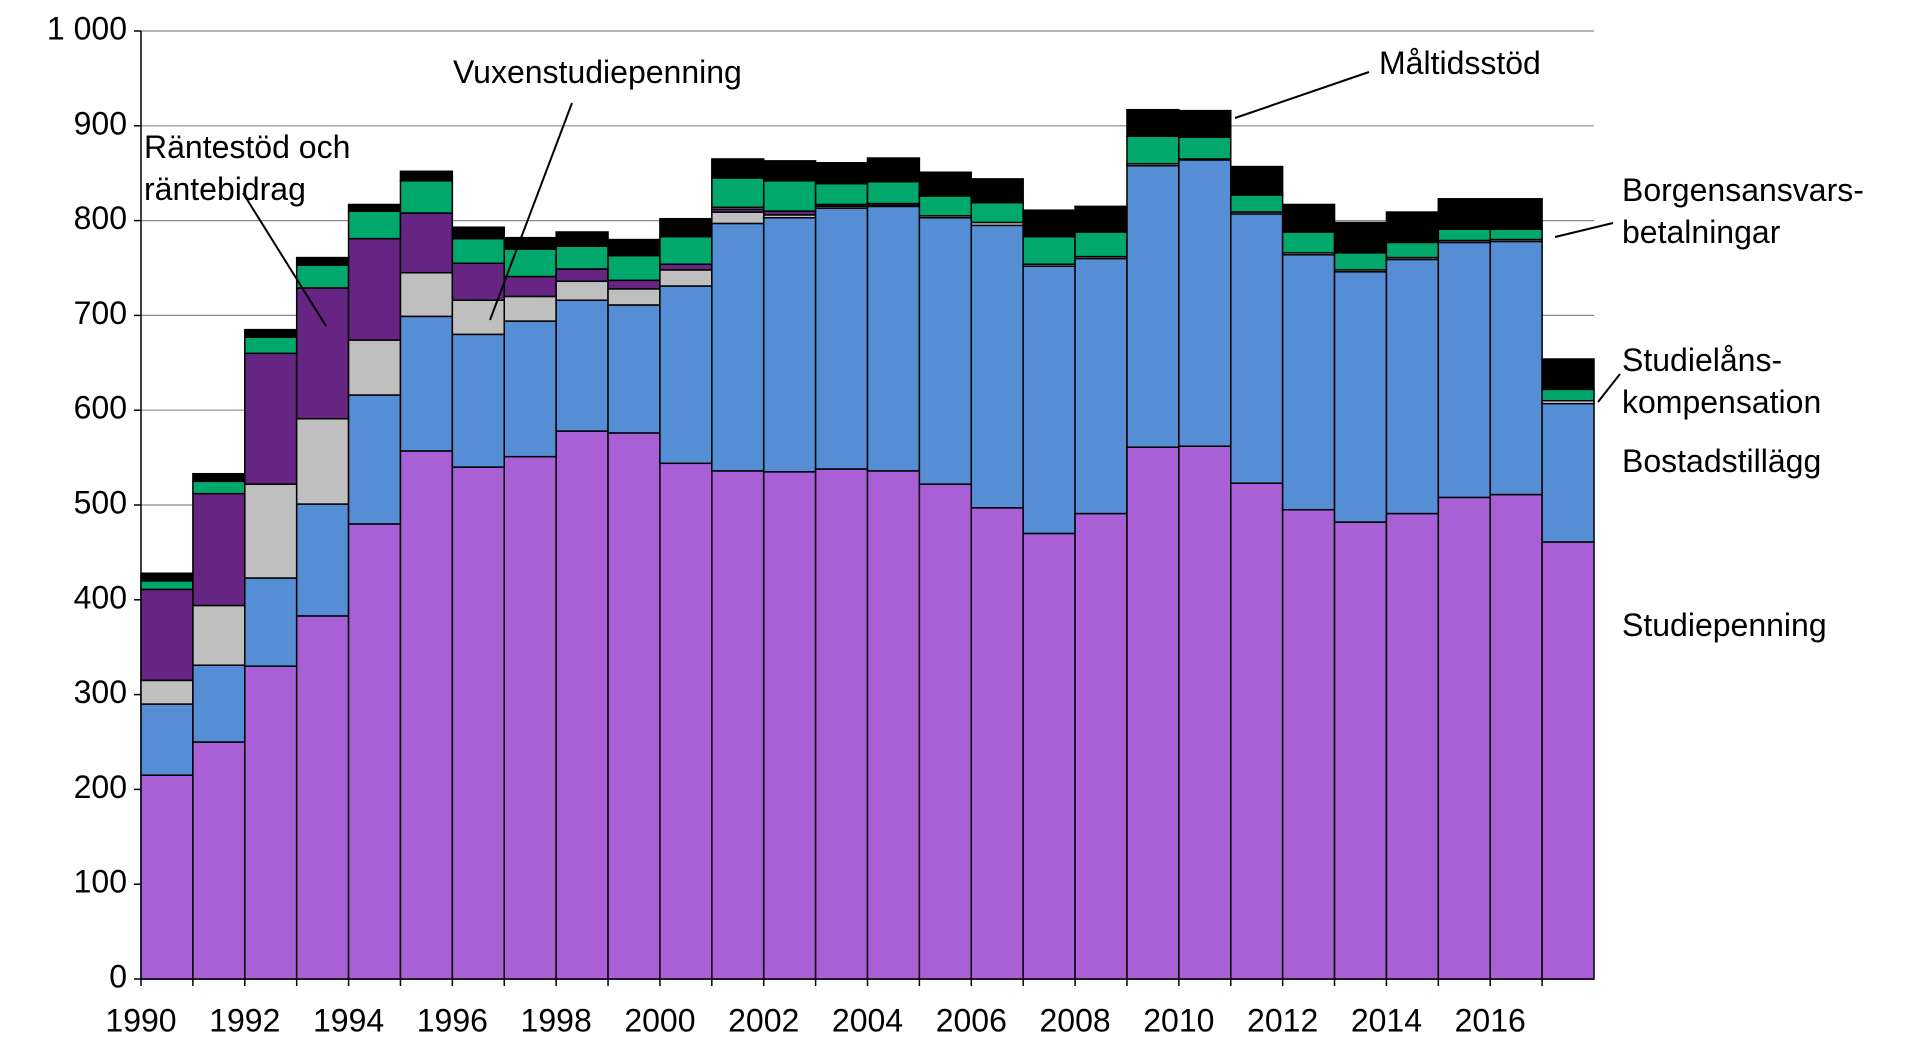 This screenshot has height=1048, width=1908. I want to click on x-tick-label: 2002, so click(763, 1020).